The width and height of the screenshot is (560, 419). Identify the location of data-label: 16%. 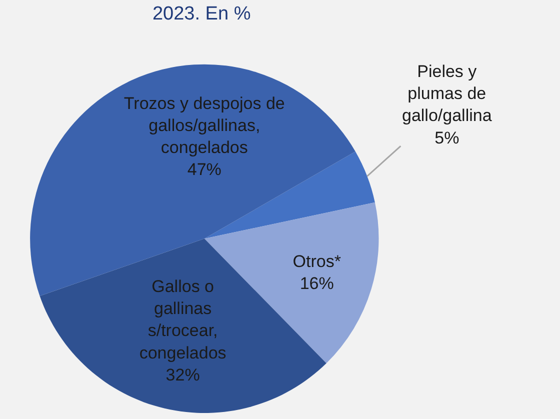
(317, 284).